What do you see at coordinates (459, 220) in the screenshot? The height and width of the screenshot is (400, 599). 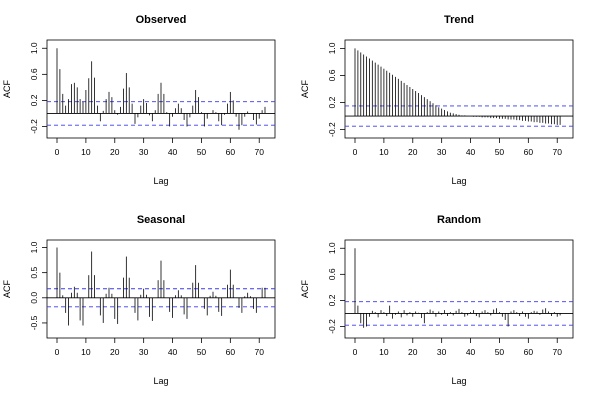 I see `chart-title: Random` at bounding box center [459, 220].